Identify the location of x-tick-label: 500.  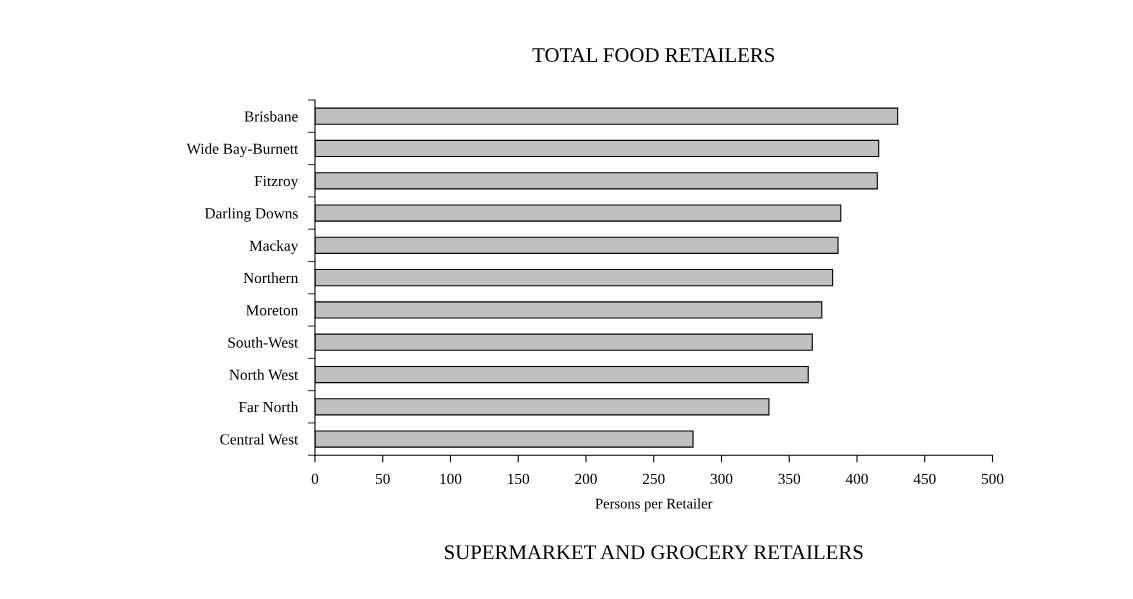
(992, 479).